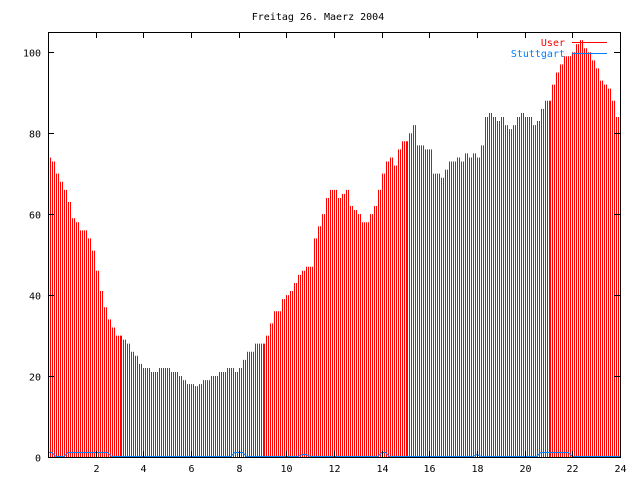 This screenshot has height=480, width=640. Describe the element at coordinates (553, 43) in the screenshot. I see `legend-label-user: User` at that location.